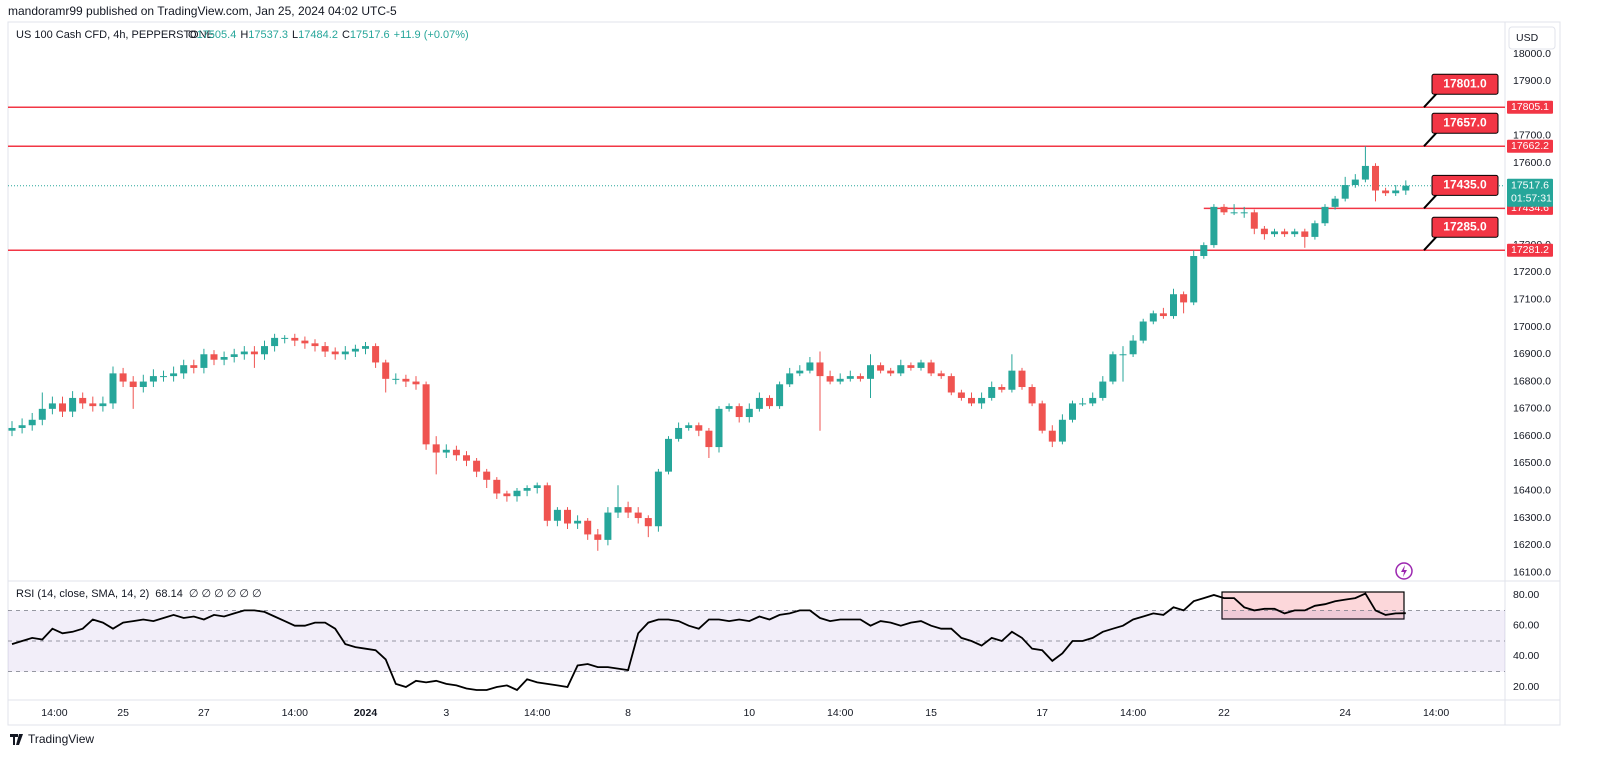 The width and height of the screenshot is (1600, 770). I want to click on x-tick-label: 10, so click(749, 713).